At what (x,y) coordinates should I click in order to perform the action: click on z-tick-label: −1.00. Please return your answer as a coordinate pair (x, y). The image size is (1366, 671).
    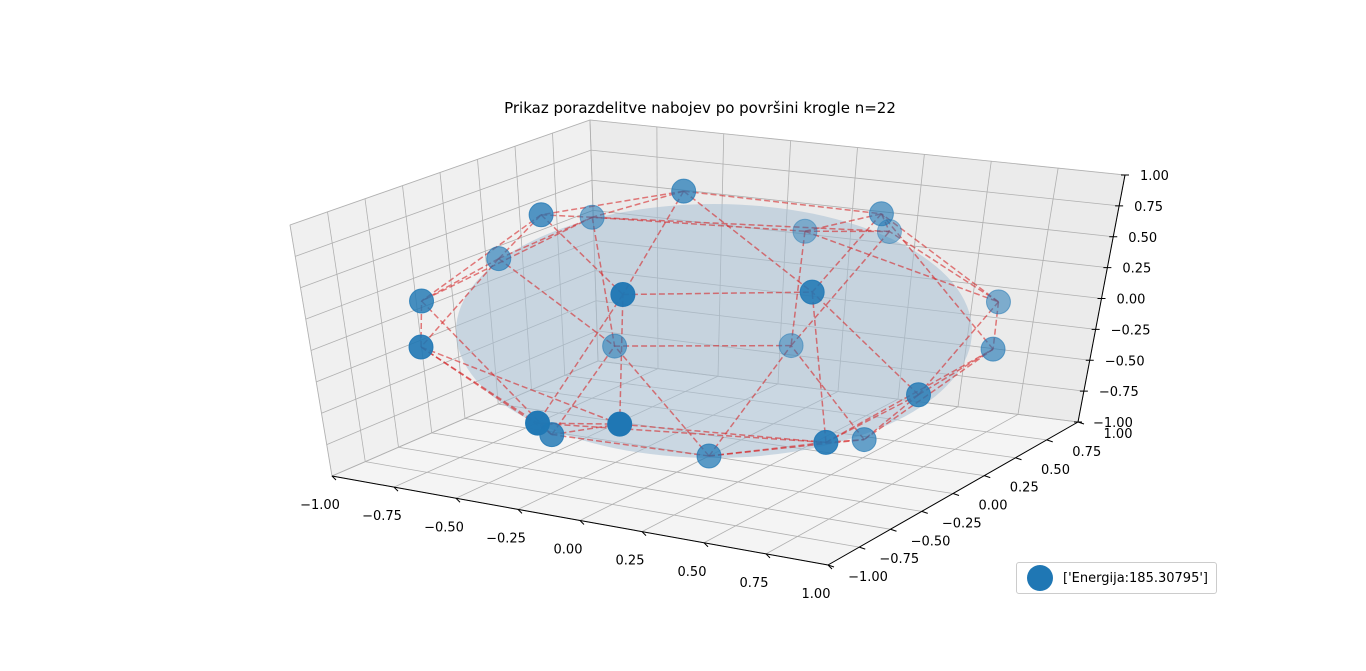
    Looking at the image, I should click on (1113, 423).